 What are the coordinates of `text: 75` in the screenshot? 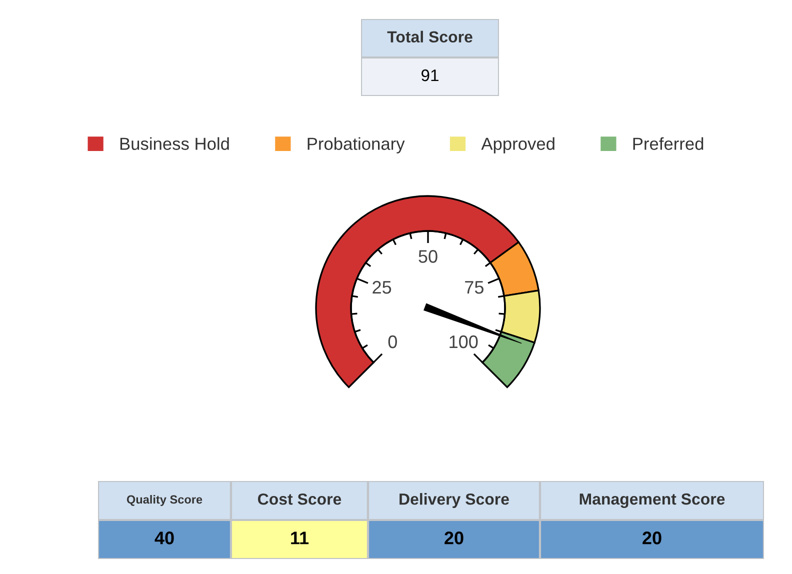 It's located at (474, 287).